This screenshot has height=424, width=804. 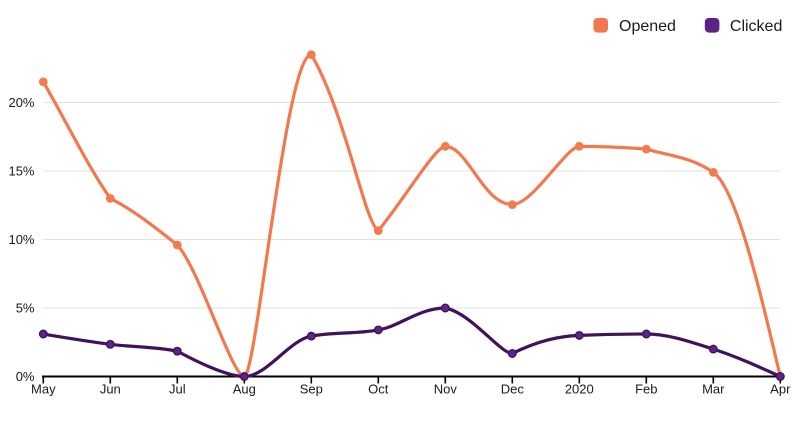 I want to click on svg-text: 2020, so click(x=579, y=389).